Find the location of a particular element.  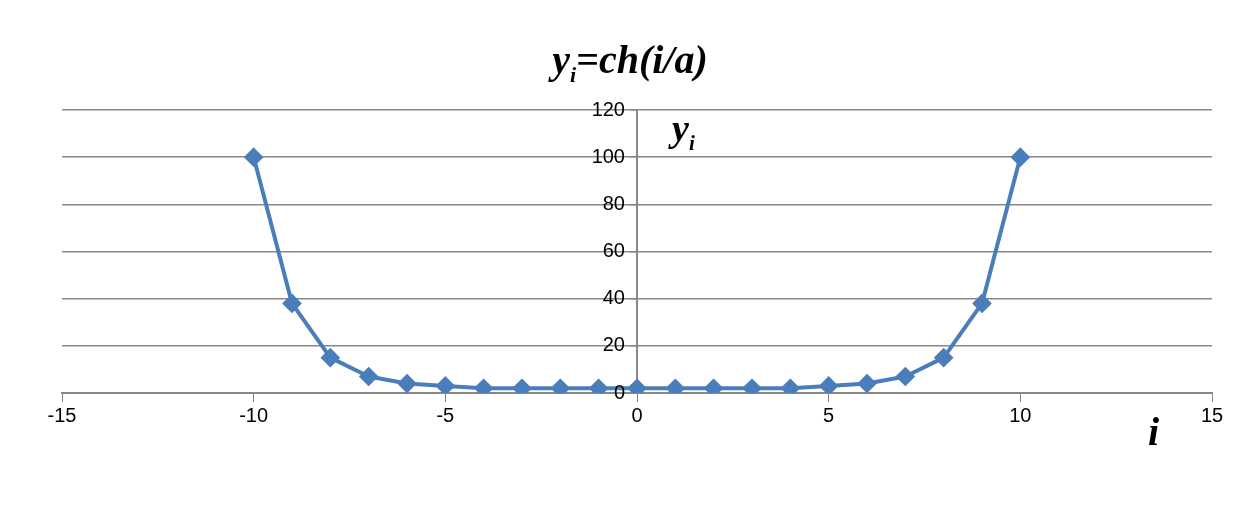

y-tick-label: 80 is located at coordinates (613, 202).